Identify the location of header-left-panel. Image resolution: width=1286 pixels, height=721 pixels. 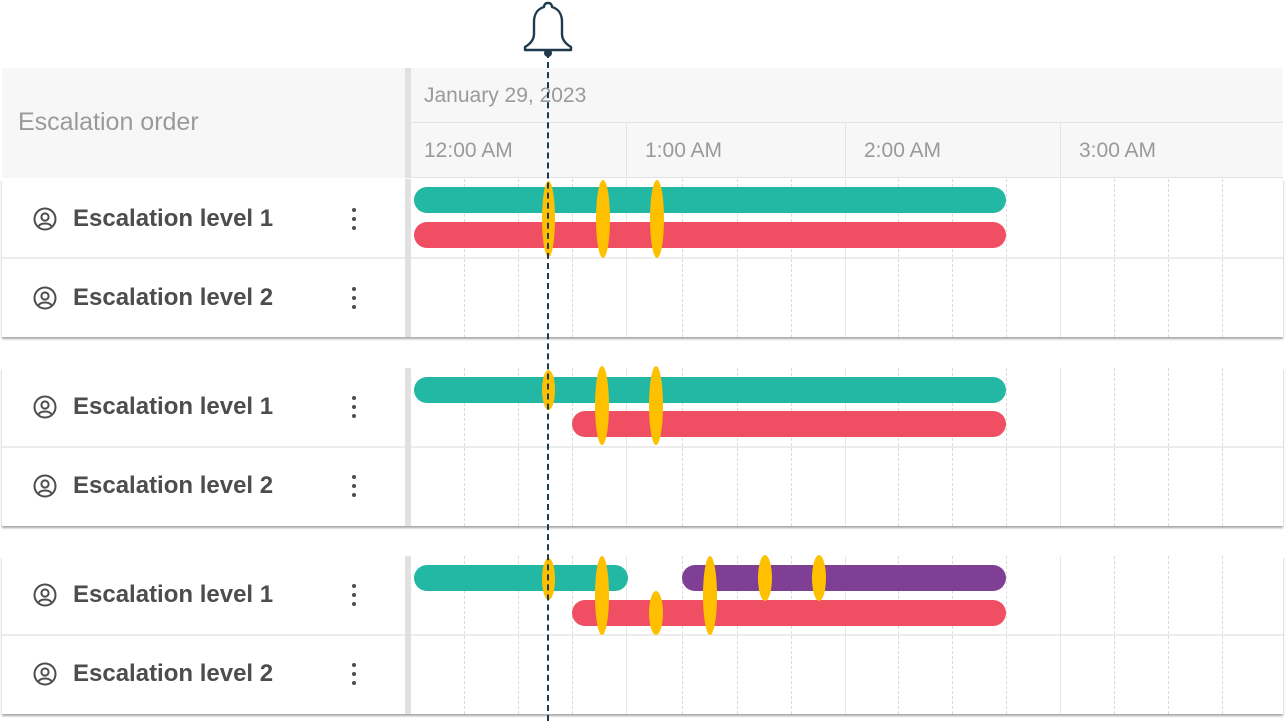
(203, 123).